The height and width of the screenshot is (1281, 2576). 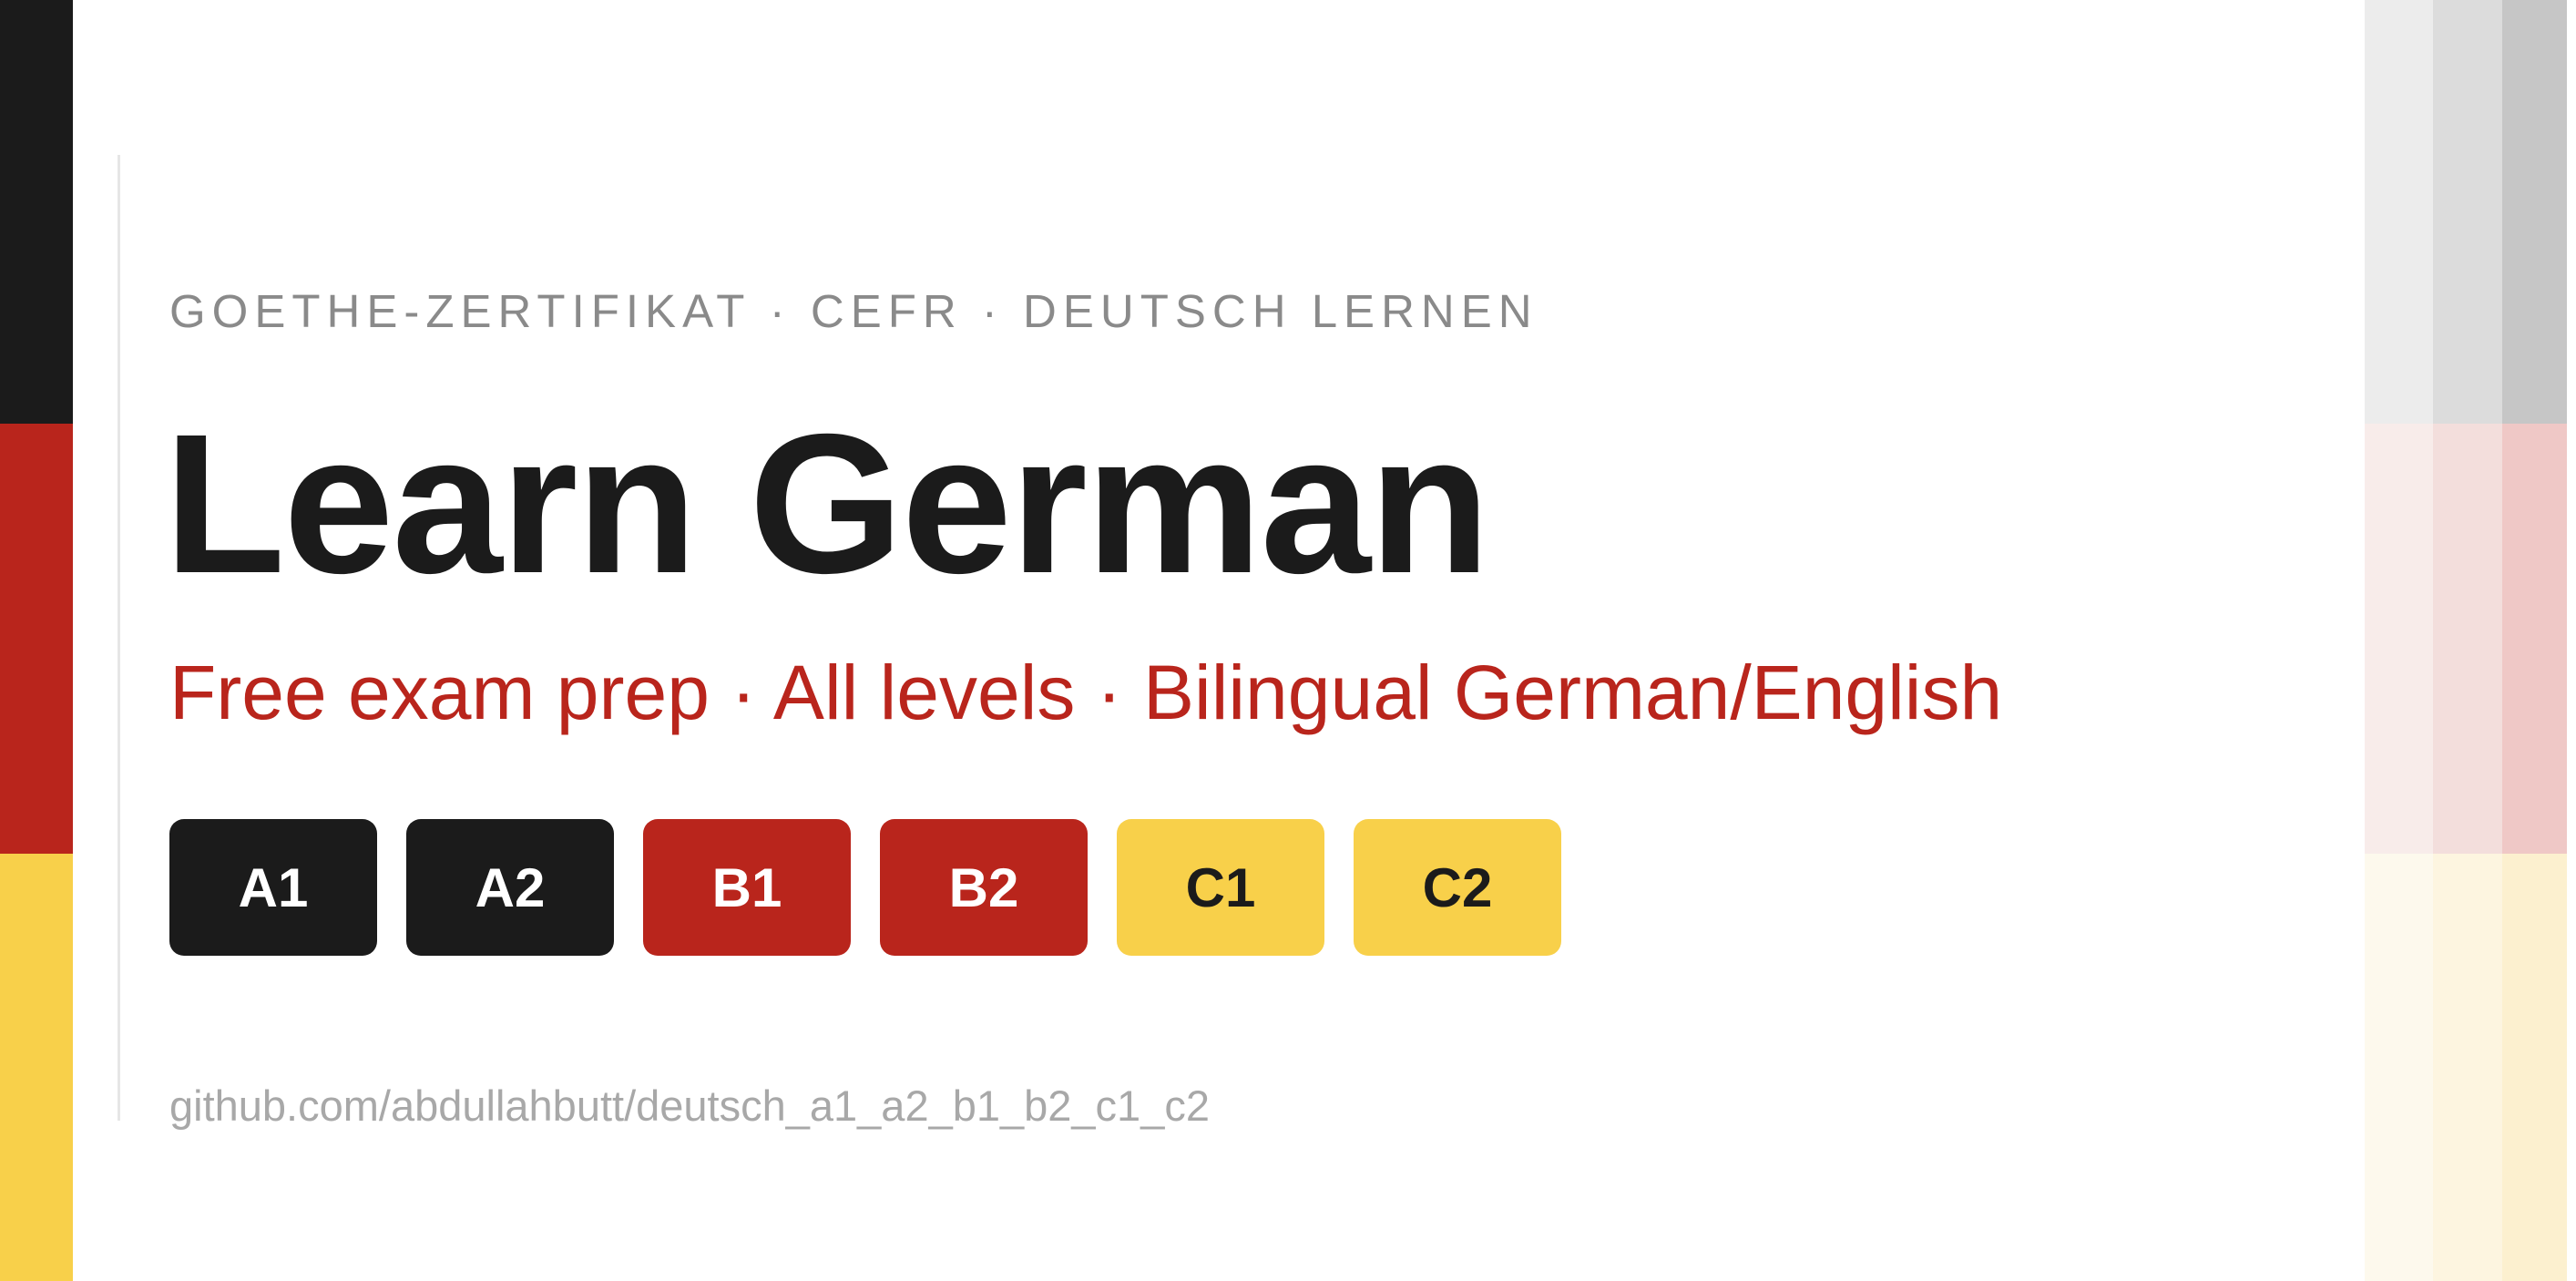 What do you see at coordinates (827, 505) in the screenshot?
I see `page-title: Learn German` at bounding box center [827, 505].